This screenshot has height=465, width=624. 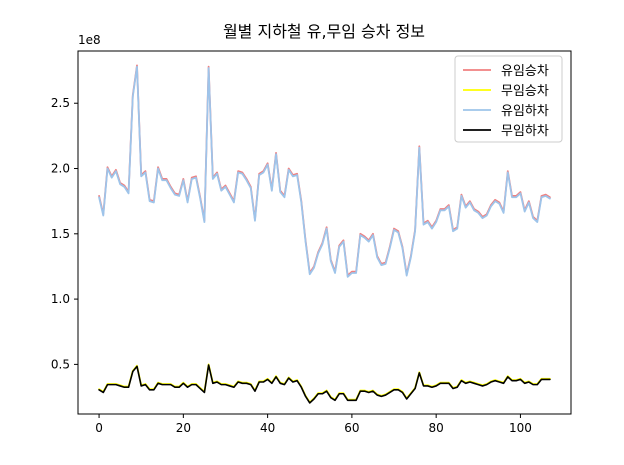 What do you see at coordinates (525, 71) in the screenshot?
I see `legend-label-0: 유임승차` at bounding box center [525, 71].